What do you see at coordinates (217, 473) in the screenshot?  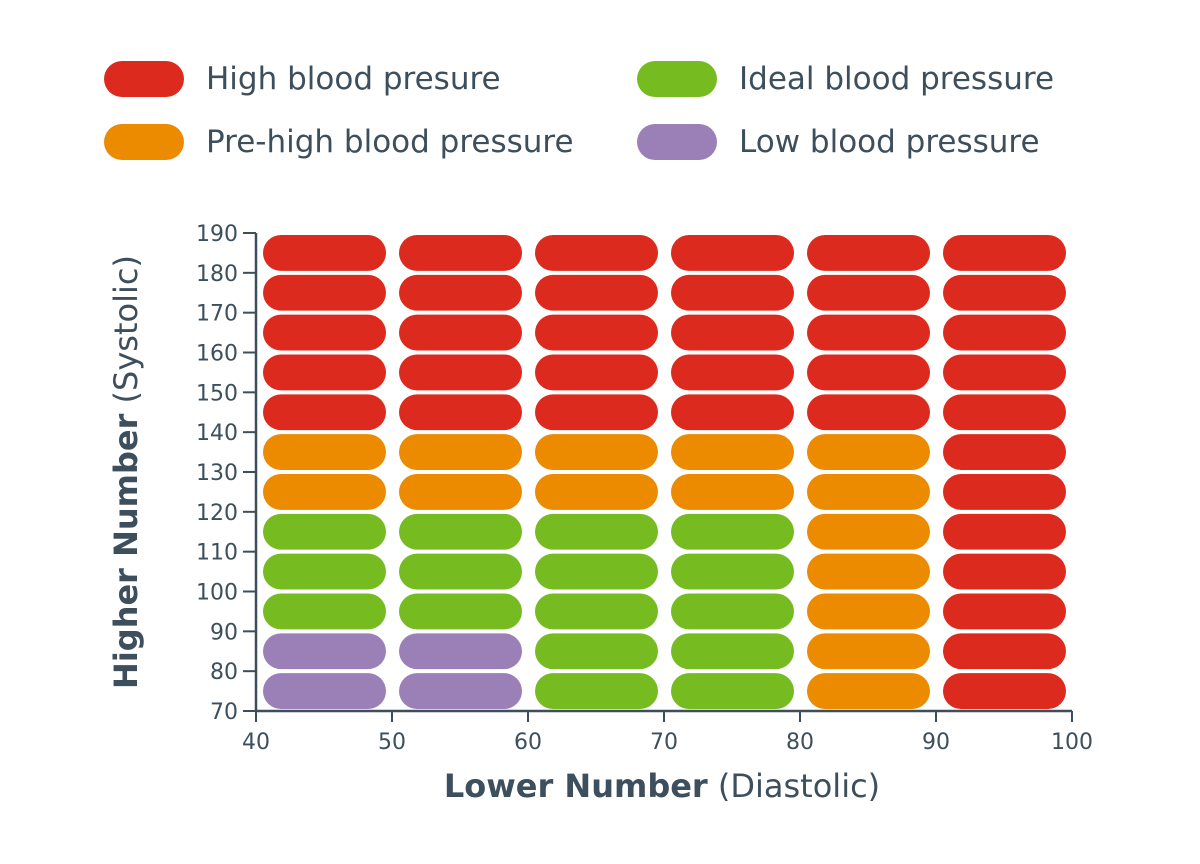 I see `y-tick-label-130: 130` at bounding box center [217, 473].